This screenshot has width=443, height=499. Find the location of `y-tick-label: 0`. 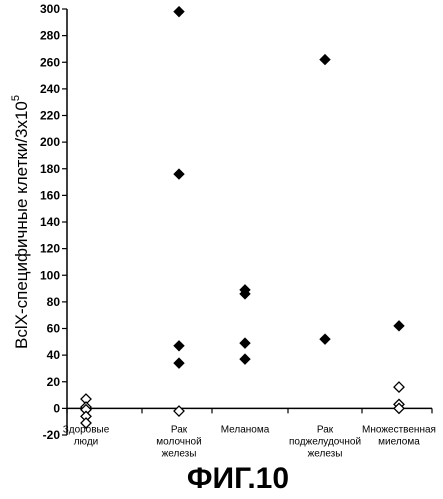

y-tick-label: 0 is located at coordinates (56, 408).